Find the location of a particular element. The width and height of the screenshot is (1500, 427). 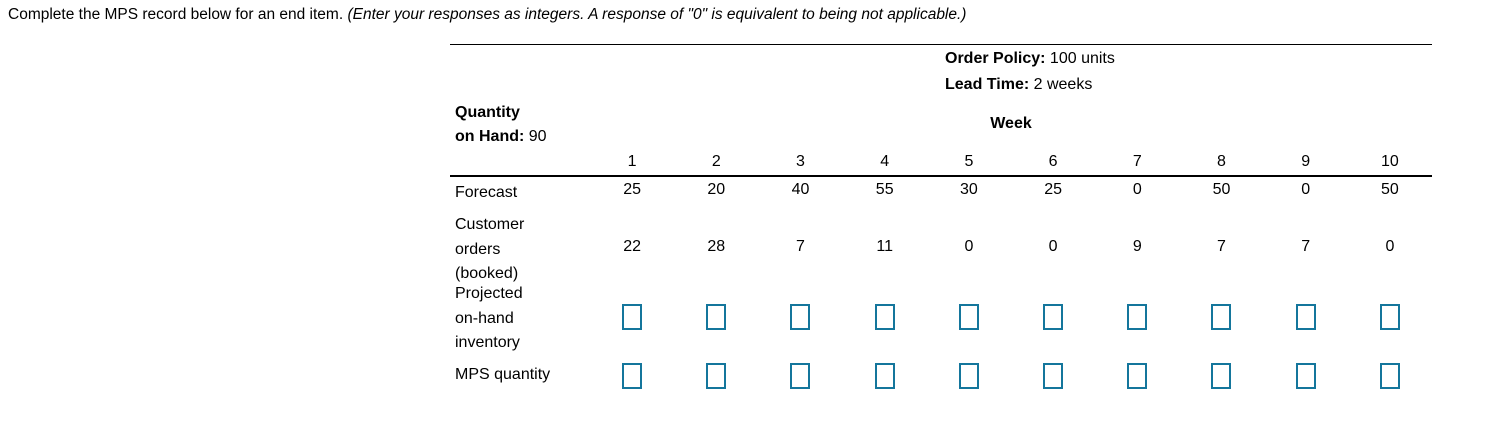

forecast-label: Forecast is located at coordinates (486, 192).